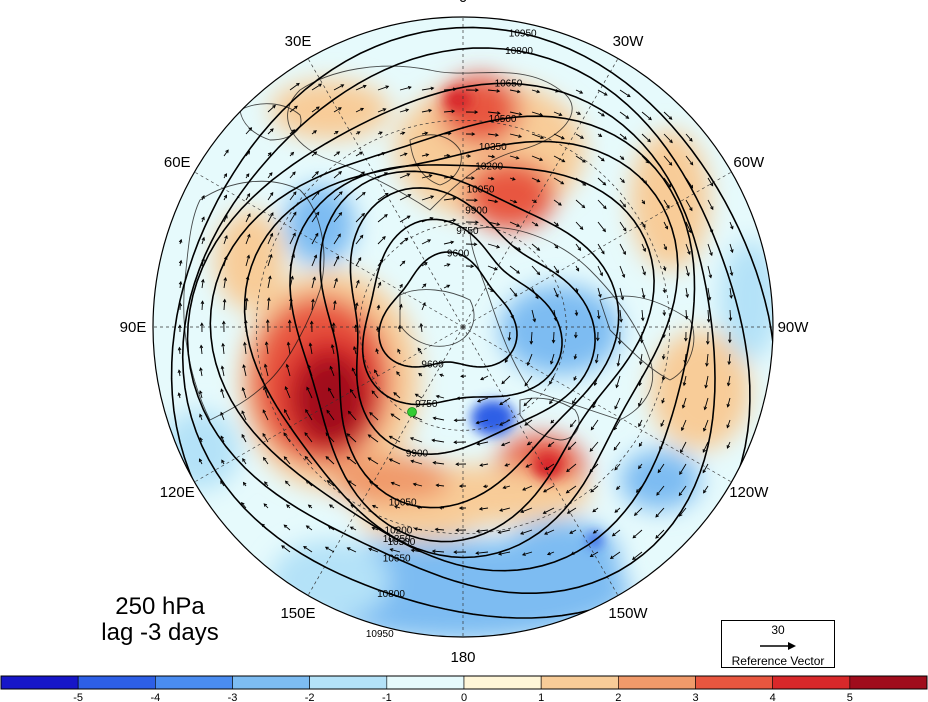 The width and height of the screenshot is (928, 702). I want to click on colorbar: -5 -4 -3 -2 -1 0 1 2 3 4 5, so click(464, 688).